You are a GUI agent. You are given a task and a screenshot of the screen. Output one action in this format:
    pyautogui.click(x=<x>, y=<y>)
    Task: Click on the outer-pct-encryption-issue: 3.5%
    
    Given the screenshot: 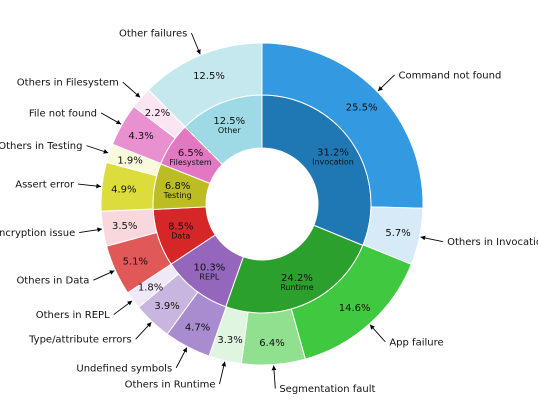 What is the action you would take?
    pyautogui.click(x=124, y=226)
    